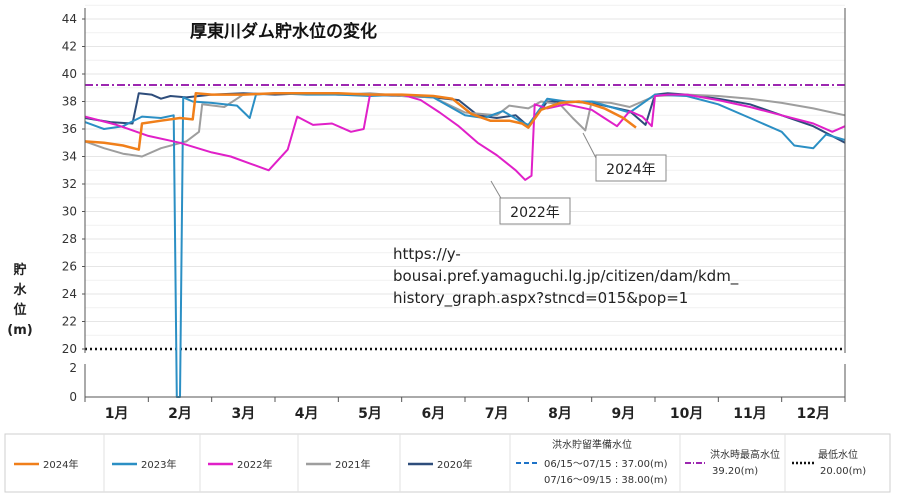  Describe the element at coordinates (433, 414) in the screenshot. I see `month-label: 6月` at that location.